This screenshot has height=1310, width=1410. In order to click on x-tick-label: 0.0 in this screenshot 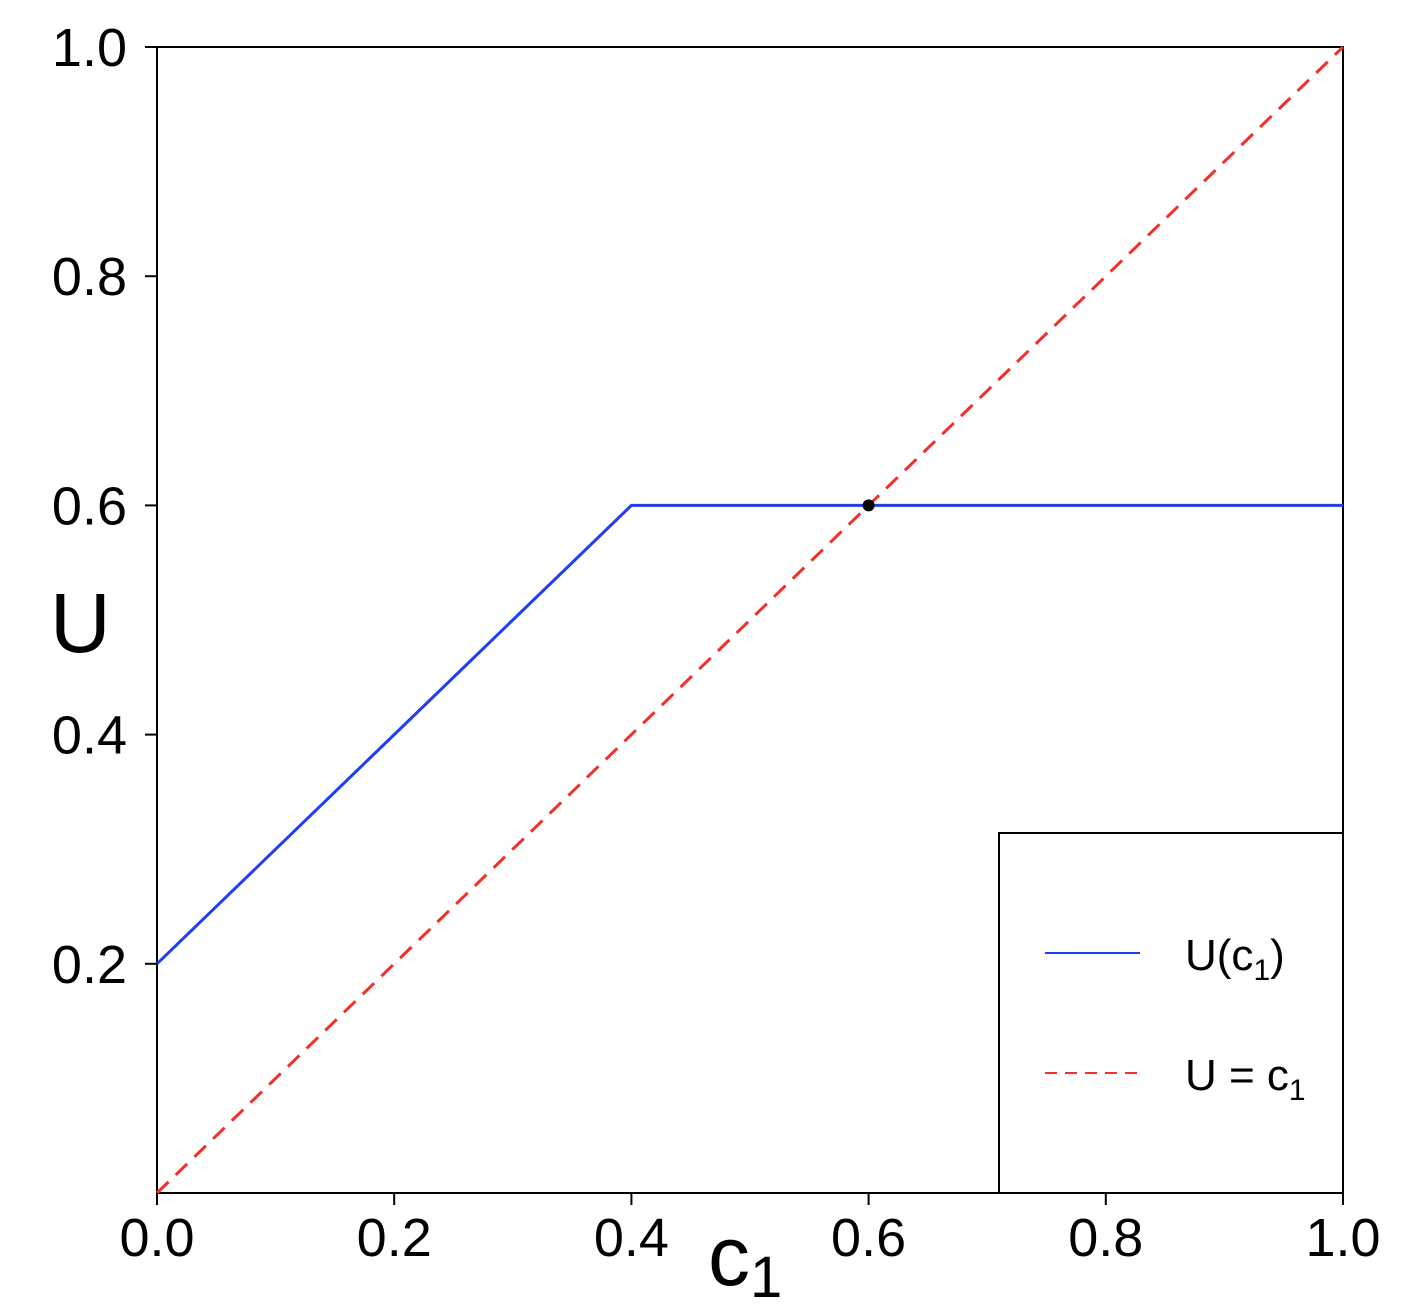, I will do `click(156, 1238)`.